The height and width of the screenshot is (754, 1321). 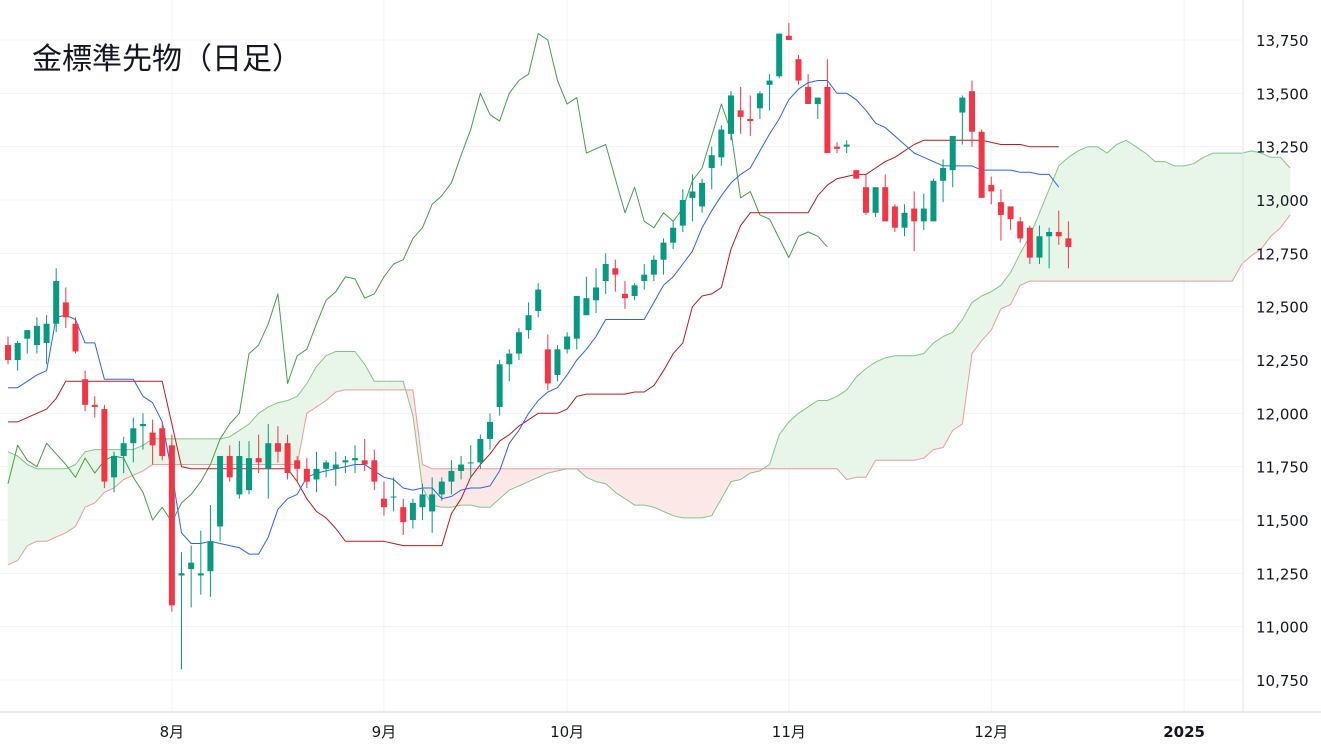 I want to click on y-tick-label: 13,000, so click(x=1282, y=201).